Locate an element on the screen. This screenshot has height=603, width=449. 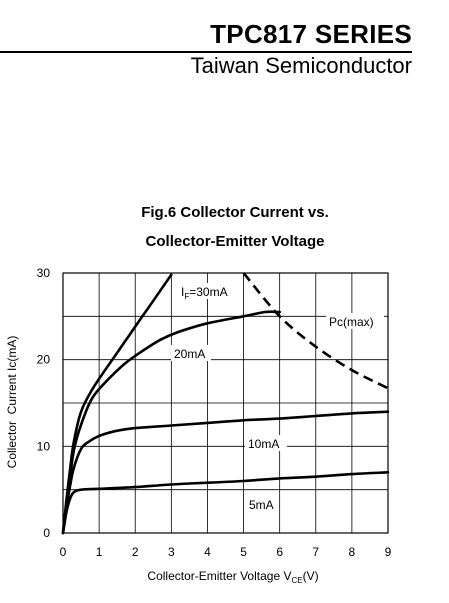
annotation-10ma: 10mA is located at coordinates (263, 444).